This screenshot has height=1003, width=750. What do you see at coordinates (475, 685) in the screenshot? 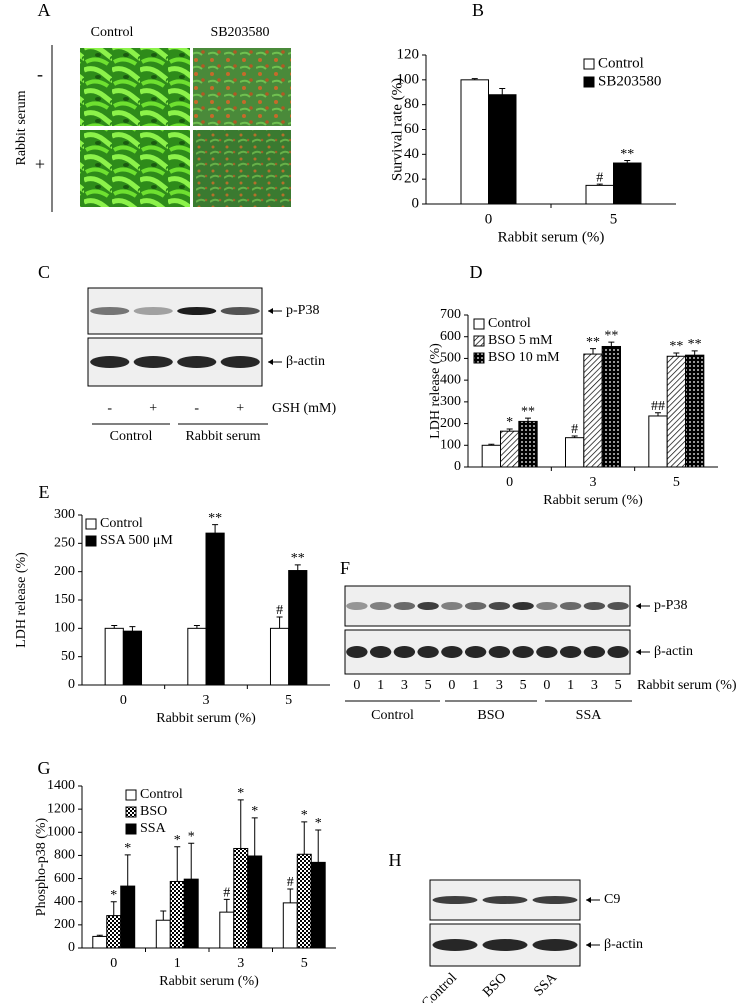
I see `lane-label: 1` at bounding box center [475, 685].